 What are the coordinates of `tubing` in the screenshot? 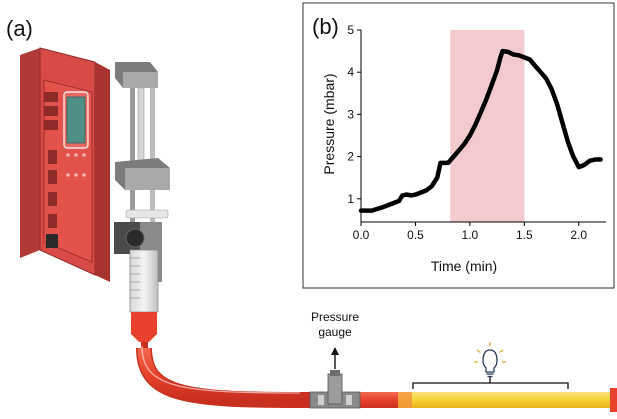 It's located at (376, 378).